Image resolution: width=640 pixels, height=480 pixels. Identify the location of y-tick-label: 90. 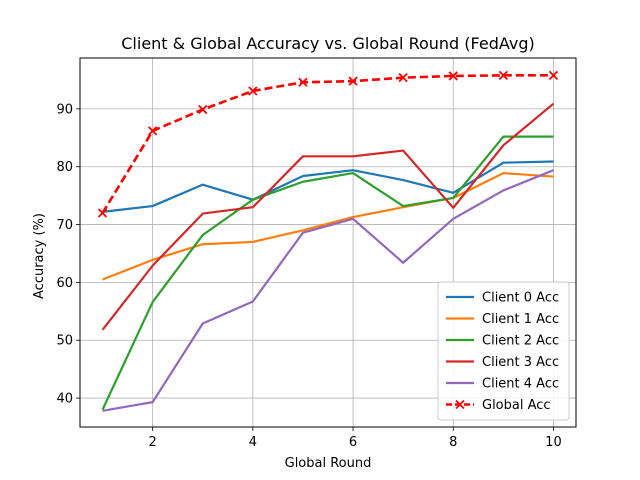
(64, 109).